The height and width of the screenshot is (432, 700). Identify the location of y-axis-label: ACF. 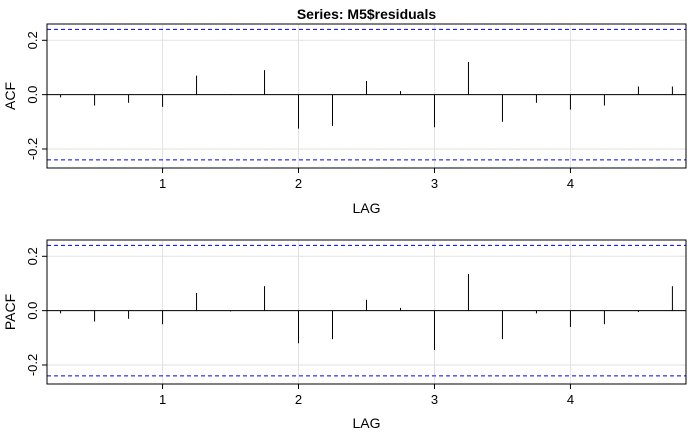
(10, 96).